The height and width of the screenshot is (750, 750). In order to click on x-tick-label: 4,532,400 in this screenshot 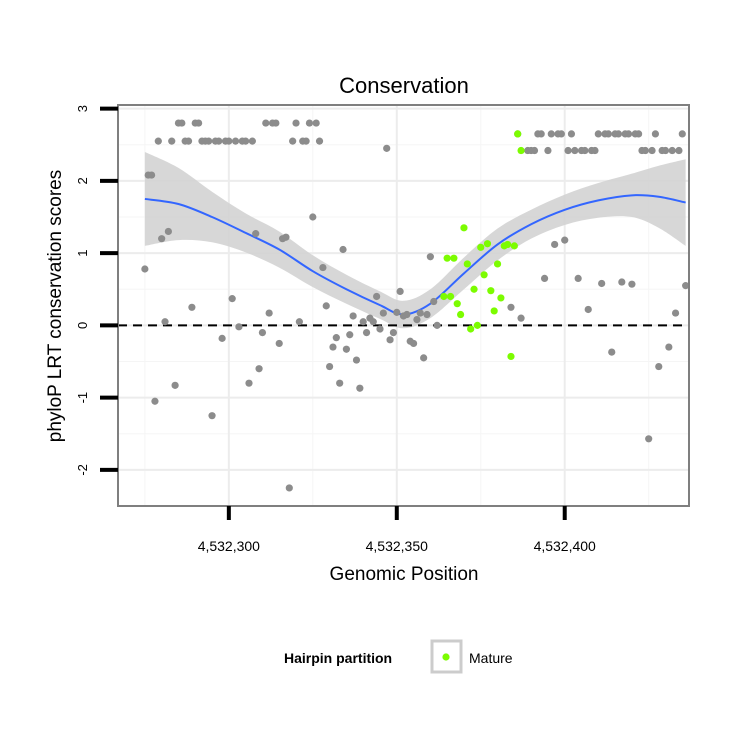, I will do `click(565, 546)`.